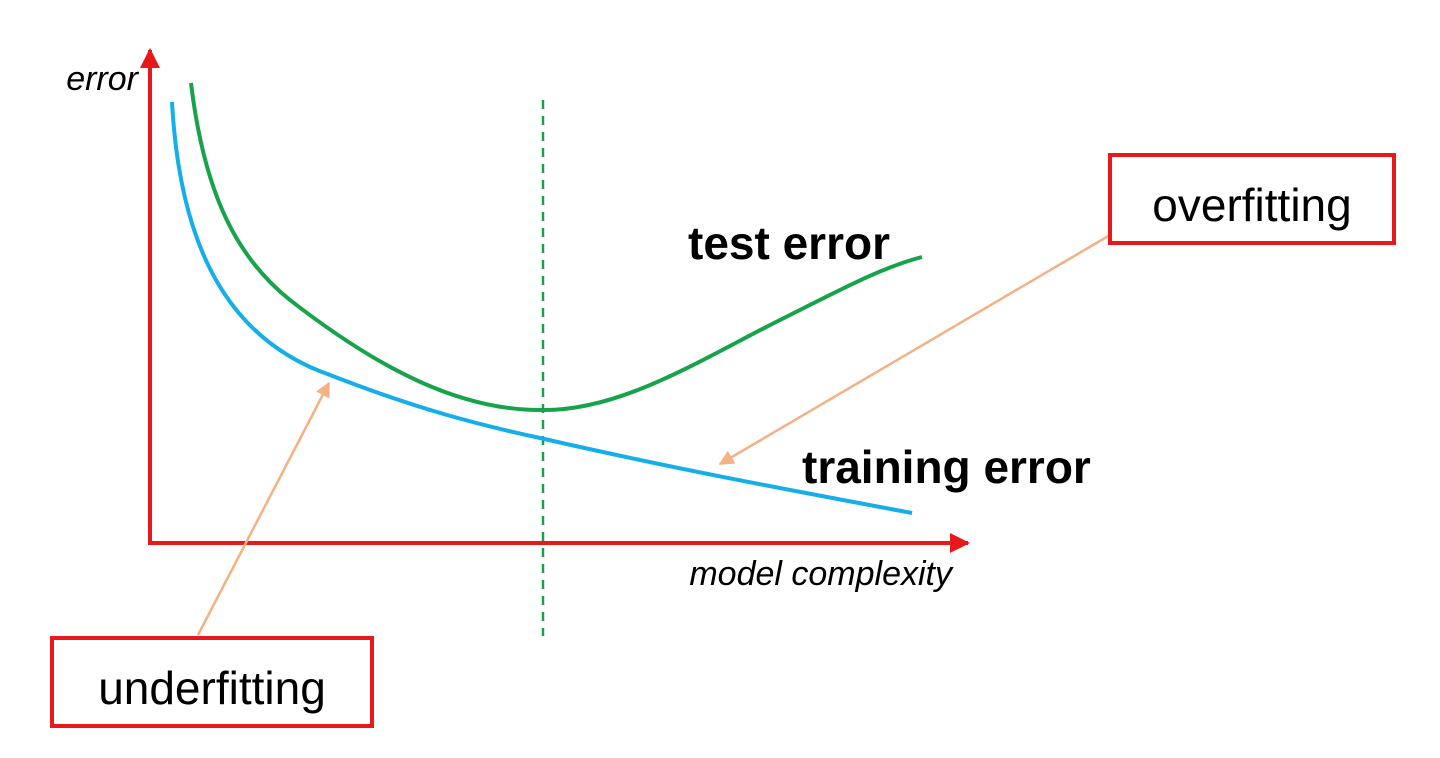  What do you see at coordinates (789, 243) in the screenshot?
I see `test-error-label: test error` at bounding box center [789, 243].